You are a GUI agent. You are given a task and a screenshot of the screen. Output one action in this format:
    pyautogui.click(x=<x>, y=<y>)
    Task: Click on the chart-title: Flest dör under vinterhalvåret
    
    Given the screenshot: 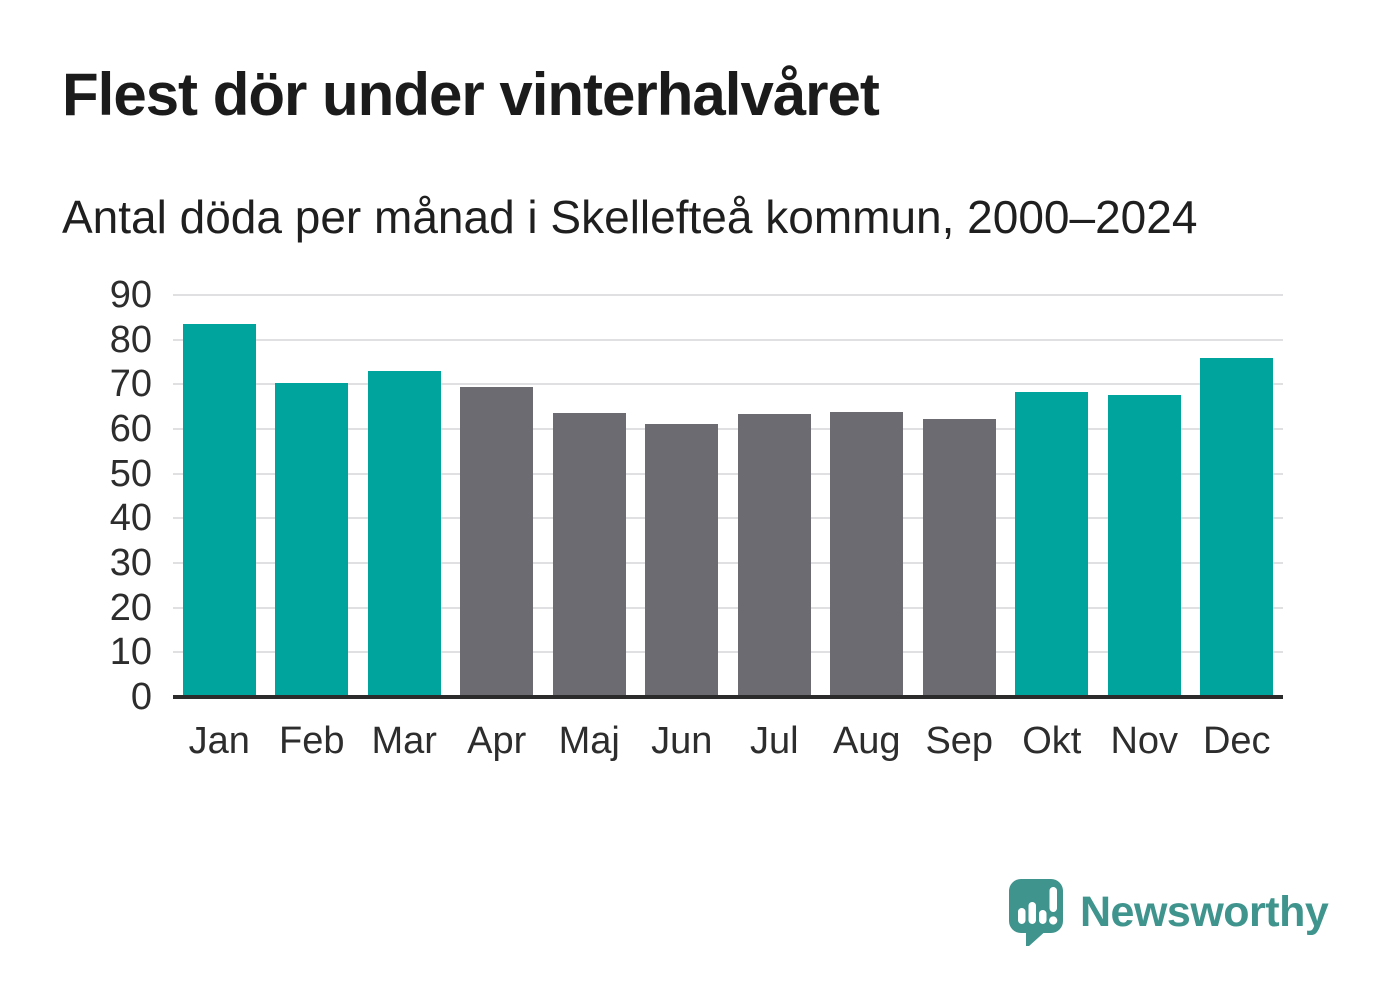 What is the action you would take?
    pyautogui.click(x=471, y=94)
    